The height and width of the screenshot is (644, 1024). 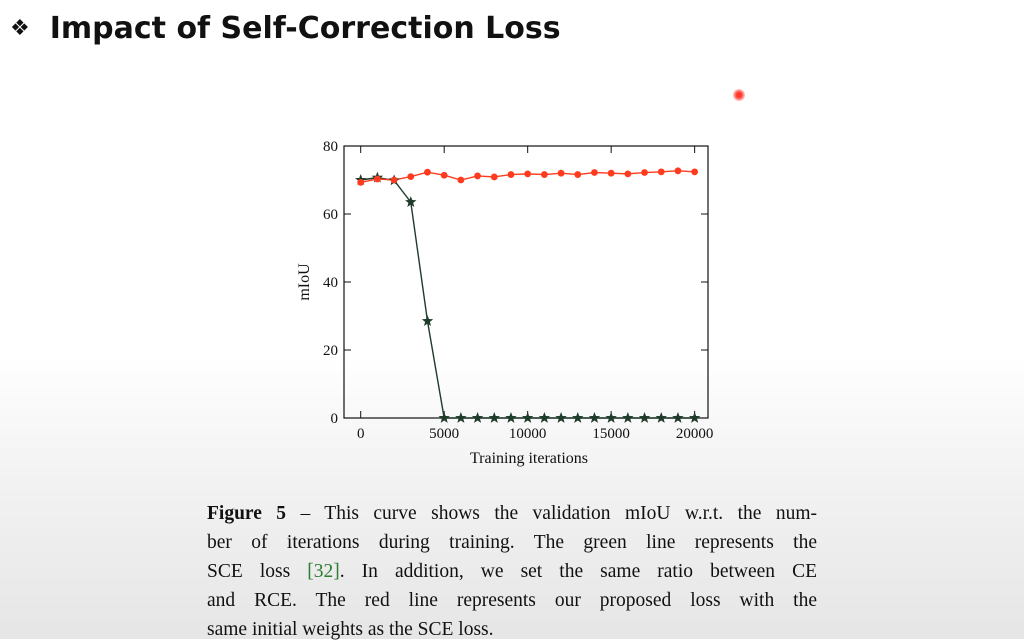 What do you see at coordinates (361, 434) in the screenshot?
I see `x-tick-label: 0` at bounding box center [361, 434].